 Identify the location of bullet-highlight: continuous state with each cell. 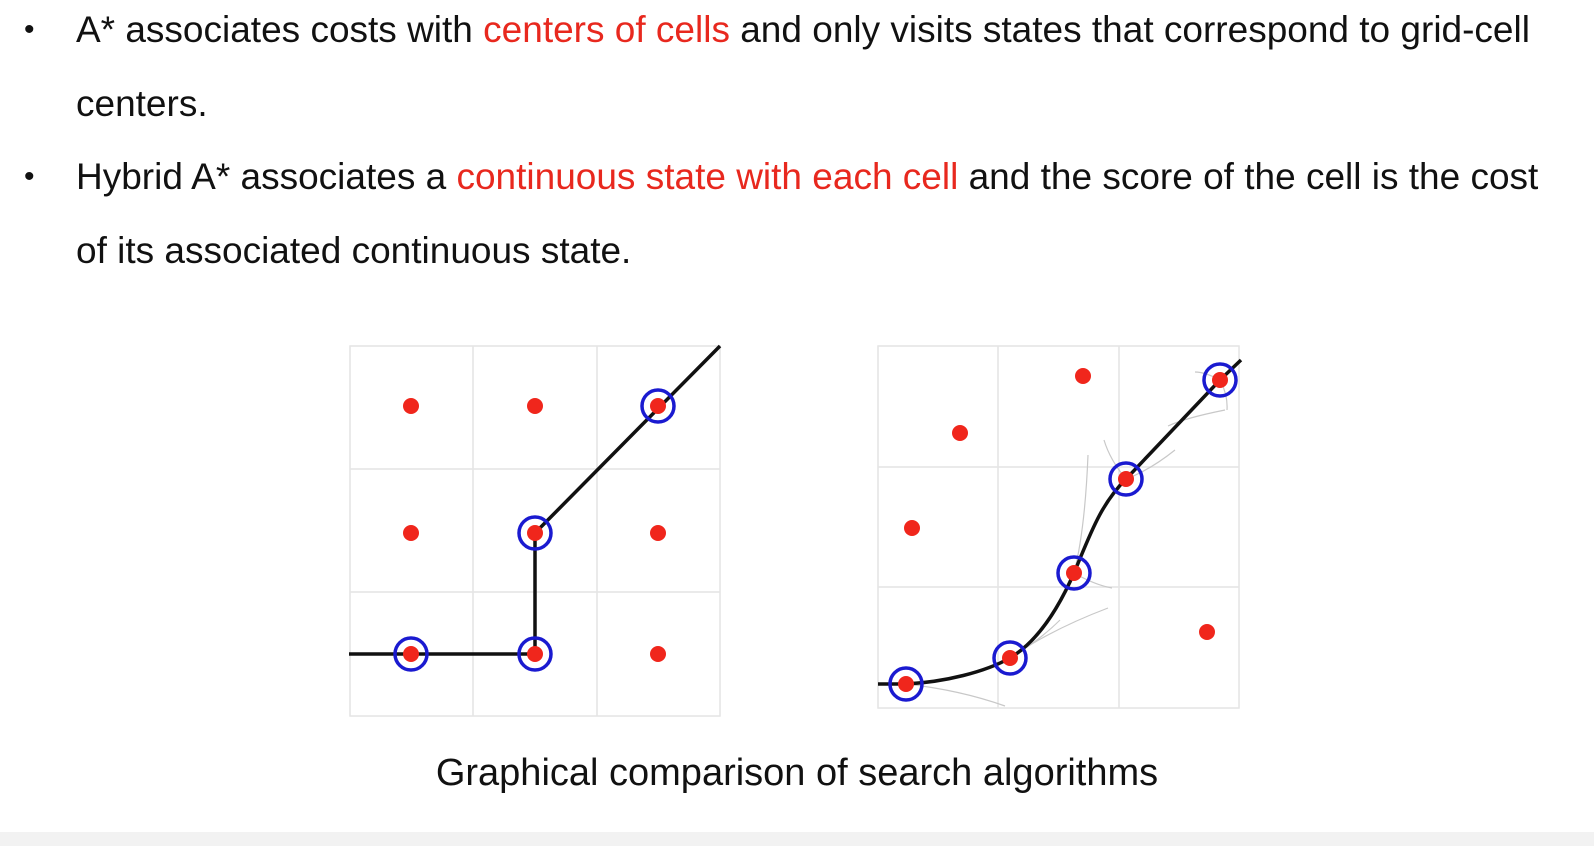
(707, 176).